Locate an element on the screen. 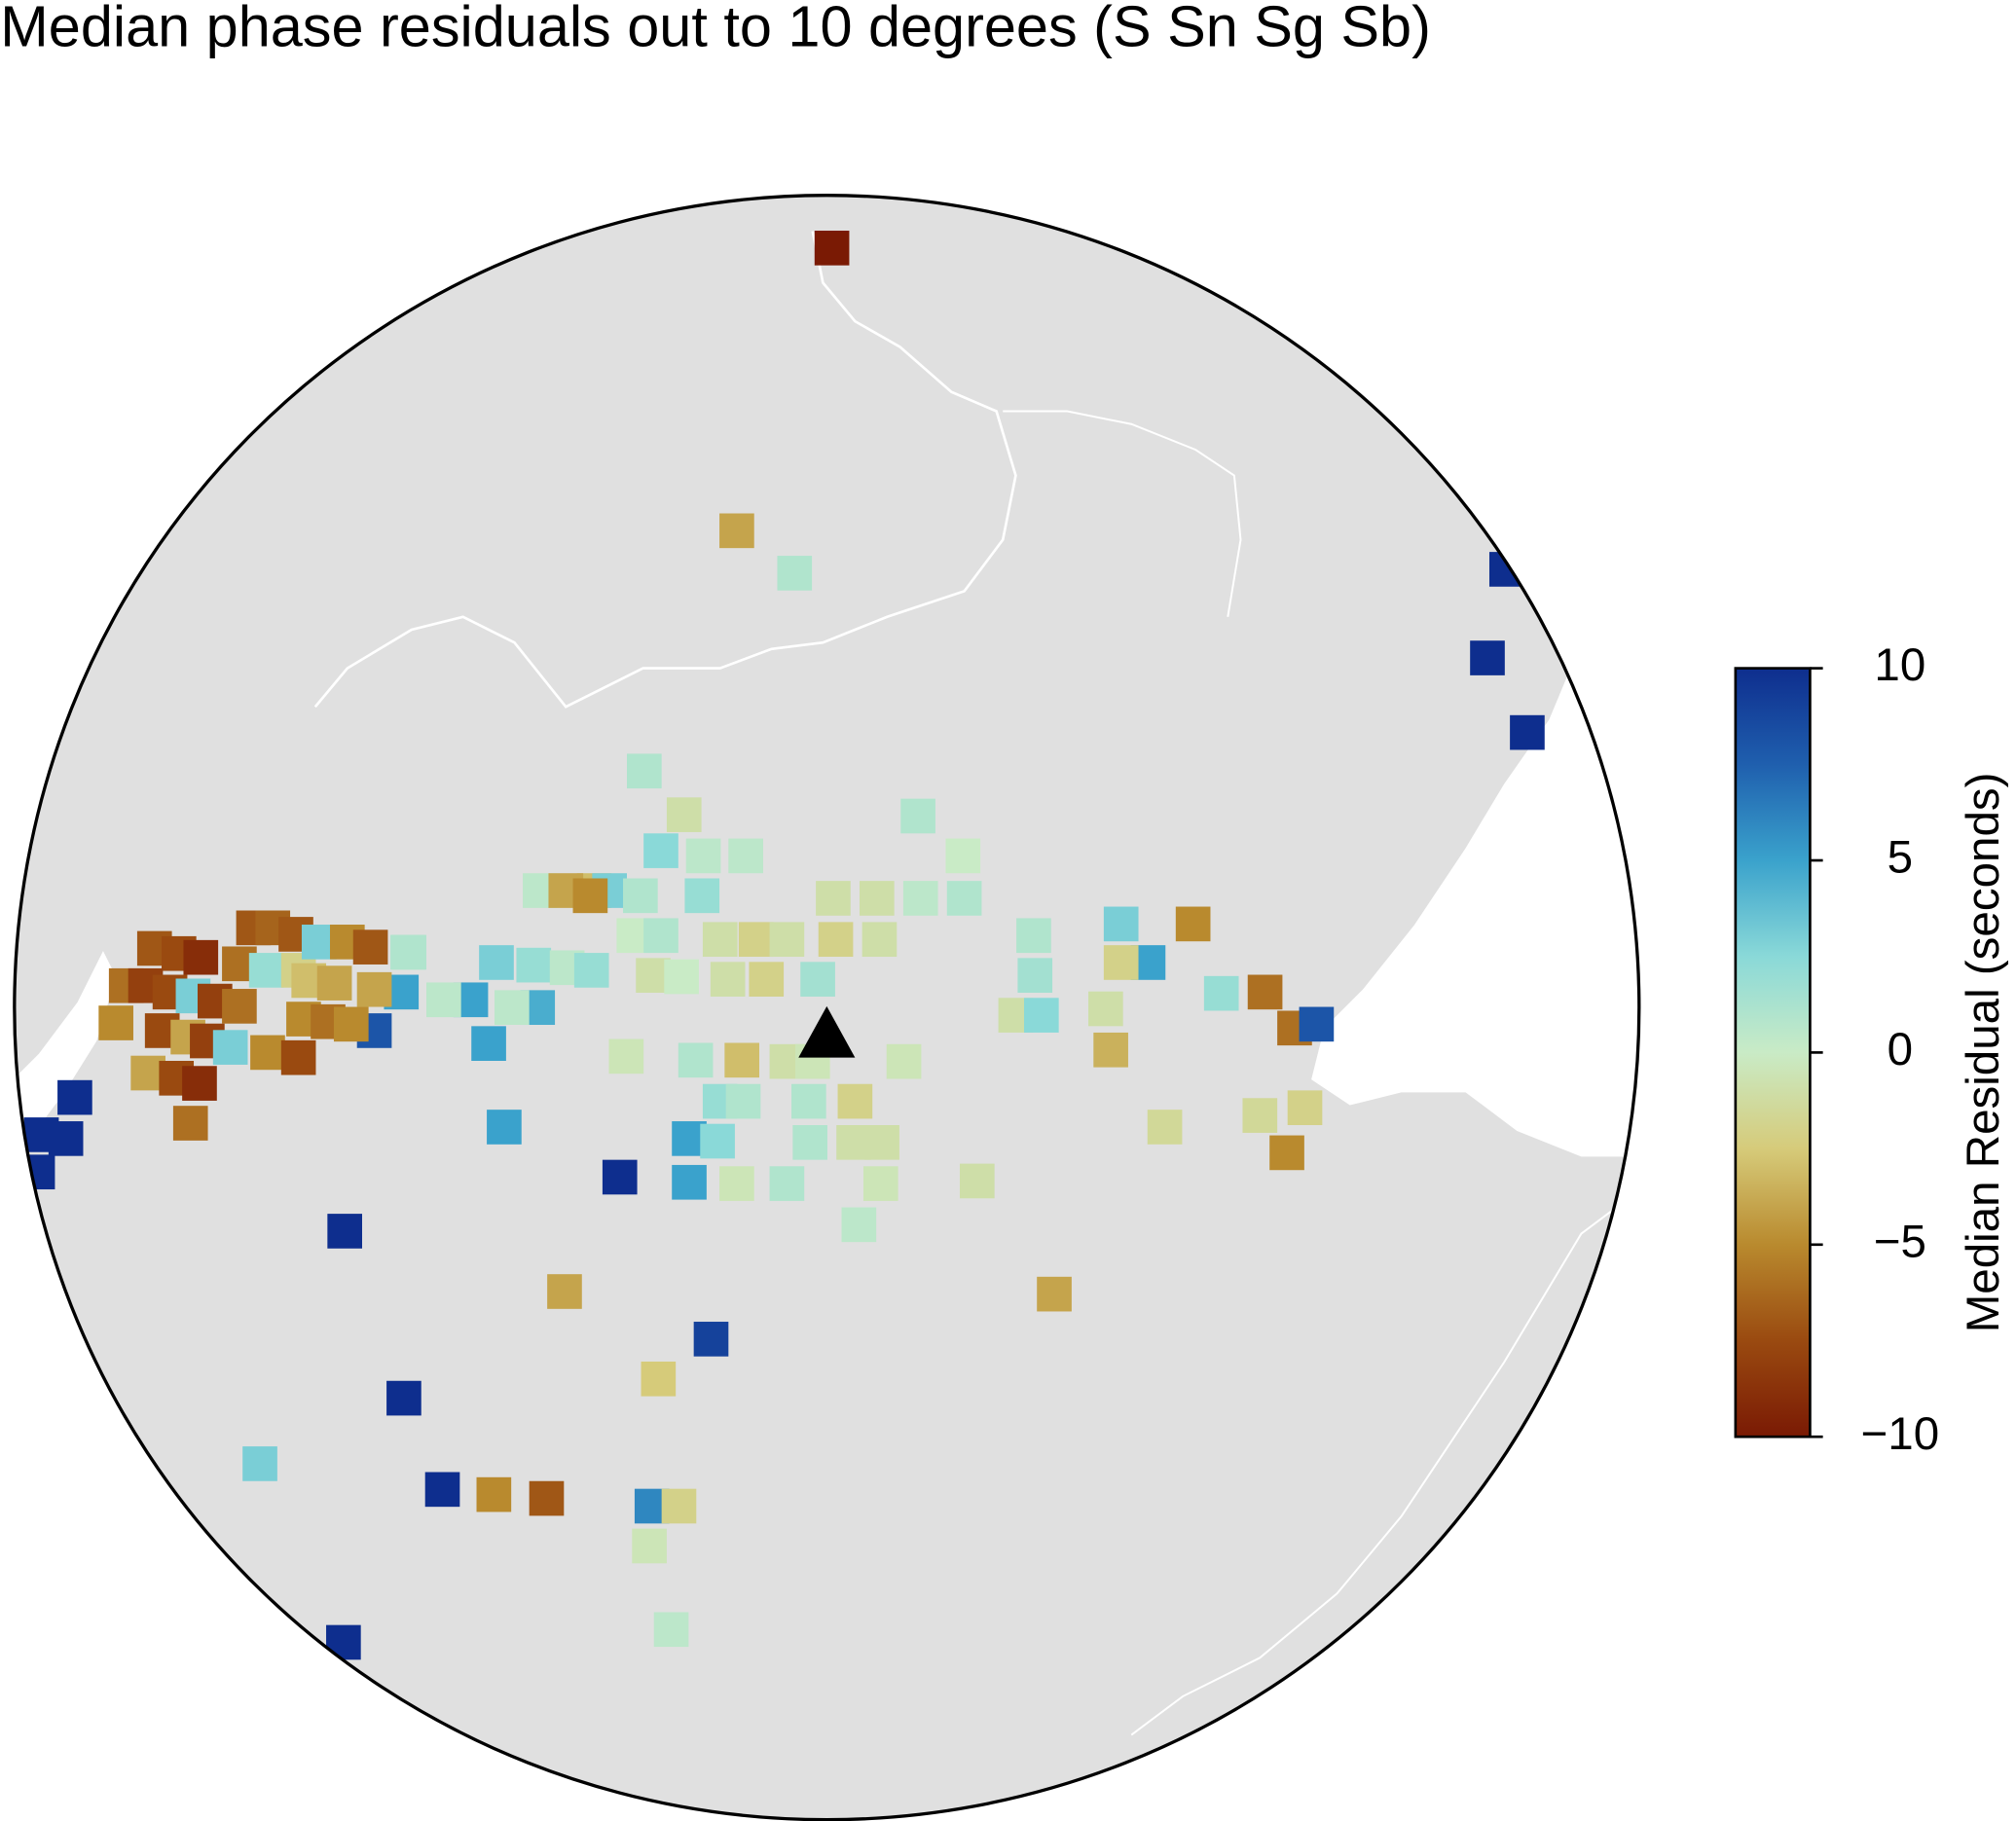  colorbar-tick-label: −5 is located at coordinates (1900, 1241).